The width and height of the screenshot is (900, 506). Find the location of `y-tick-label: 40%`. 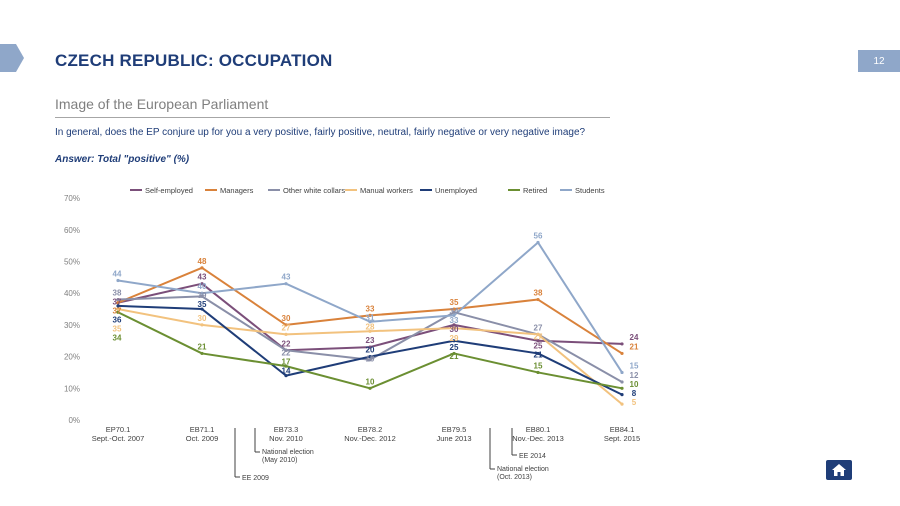

y-tick-label: 40% is located at coordinates (72, 293).